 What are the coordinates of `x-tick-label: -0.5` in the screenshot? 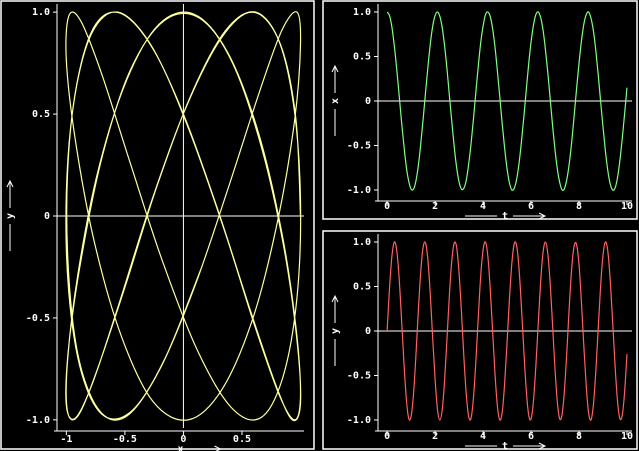 It's located at (125, 439).